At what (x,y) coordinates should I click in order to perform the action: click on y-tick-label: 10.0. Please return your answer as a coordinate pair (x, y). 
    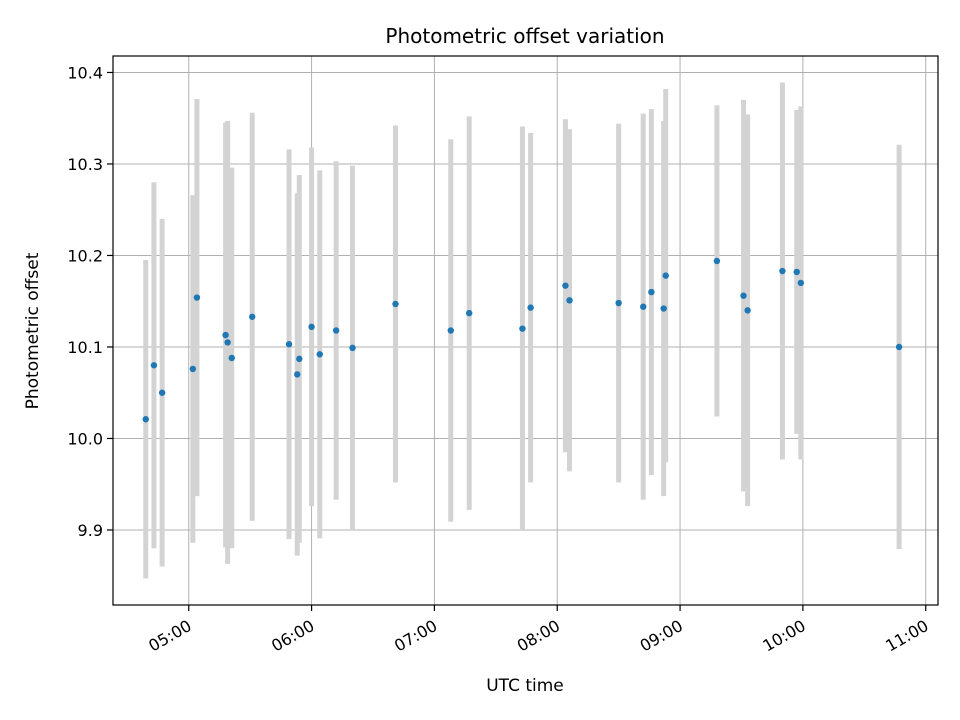
    Looking at the image, I should click on (85, 438).